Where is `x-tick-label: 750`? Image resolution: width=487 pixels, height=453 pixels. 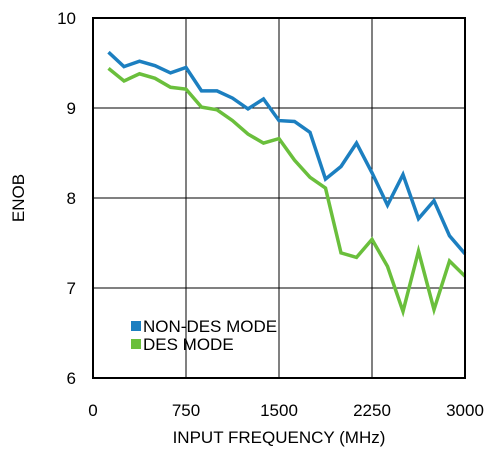
x-tick-label: 750 is located at coordinates (186, 410).